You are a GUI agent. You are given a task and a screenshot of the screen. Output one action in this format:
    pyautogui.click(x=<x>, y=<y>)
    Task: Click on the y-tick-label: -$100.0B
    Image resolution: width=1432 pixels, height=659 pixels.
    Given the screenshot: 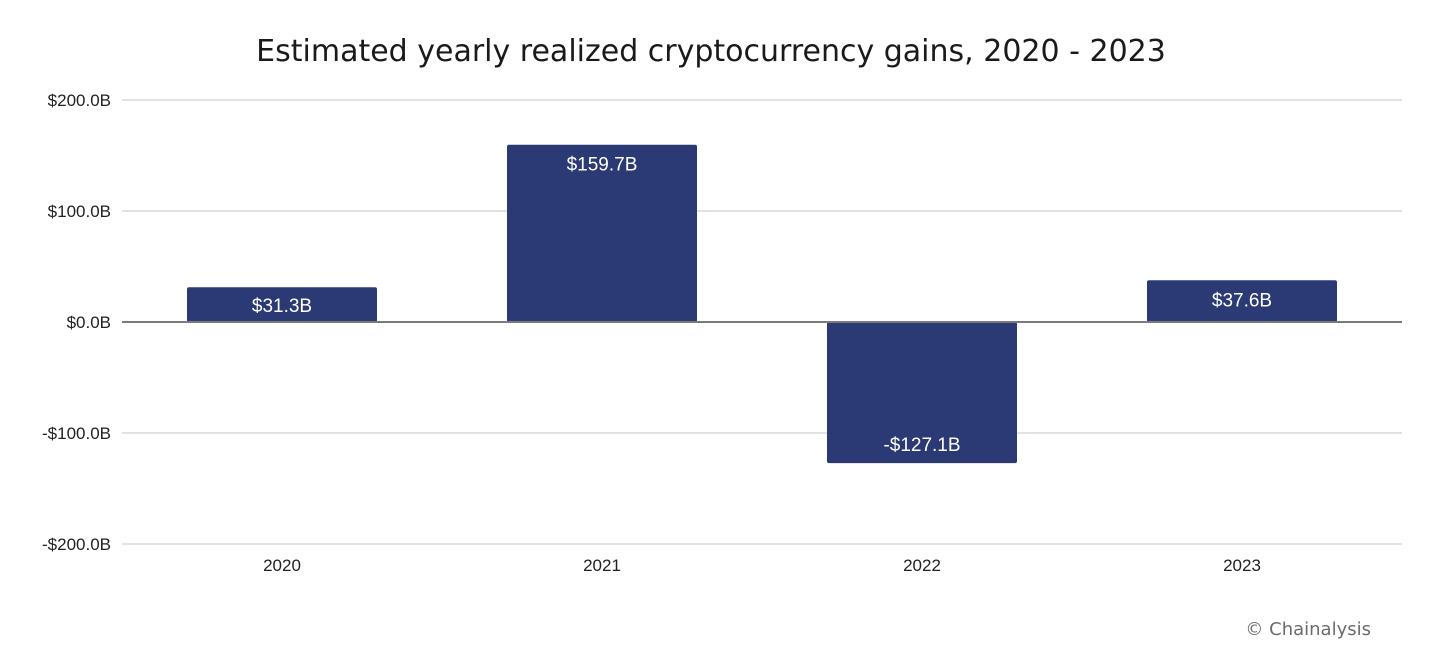 What is the action you would take?
    pyautogui.click(x=76, y=433)
    